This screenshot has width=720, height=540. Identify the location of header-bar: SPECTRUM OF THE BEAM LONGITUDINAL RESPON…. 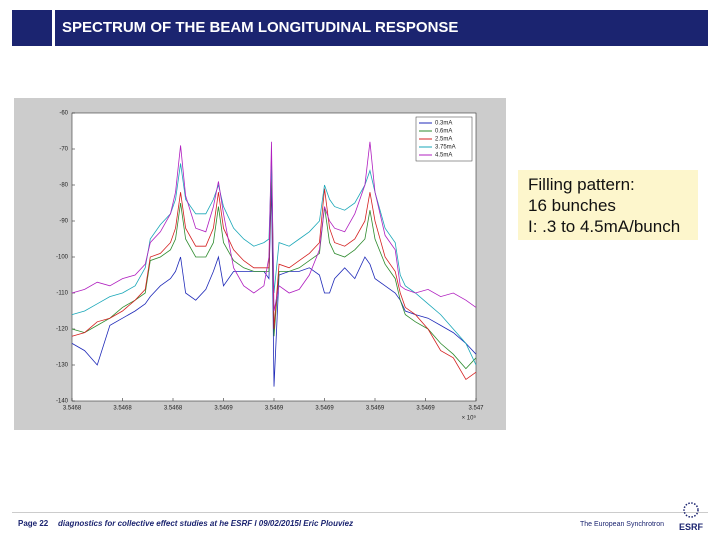
(360, 28).